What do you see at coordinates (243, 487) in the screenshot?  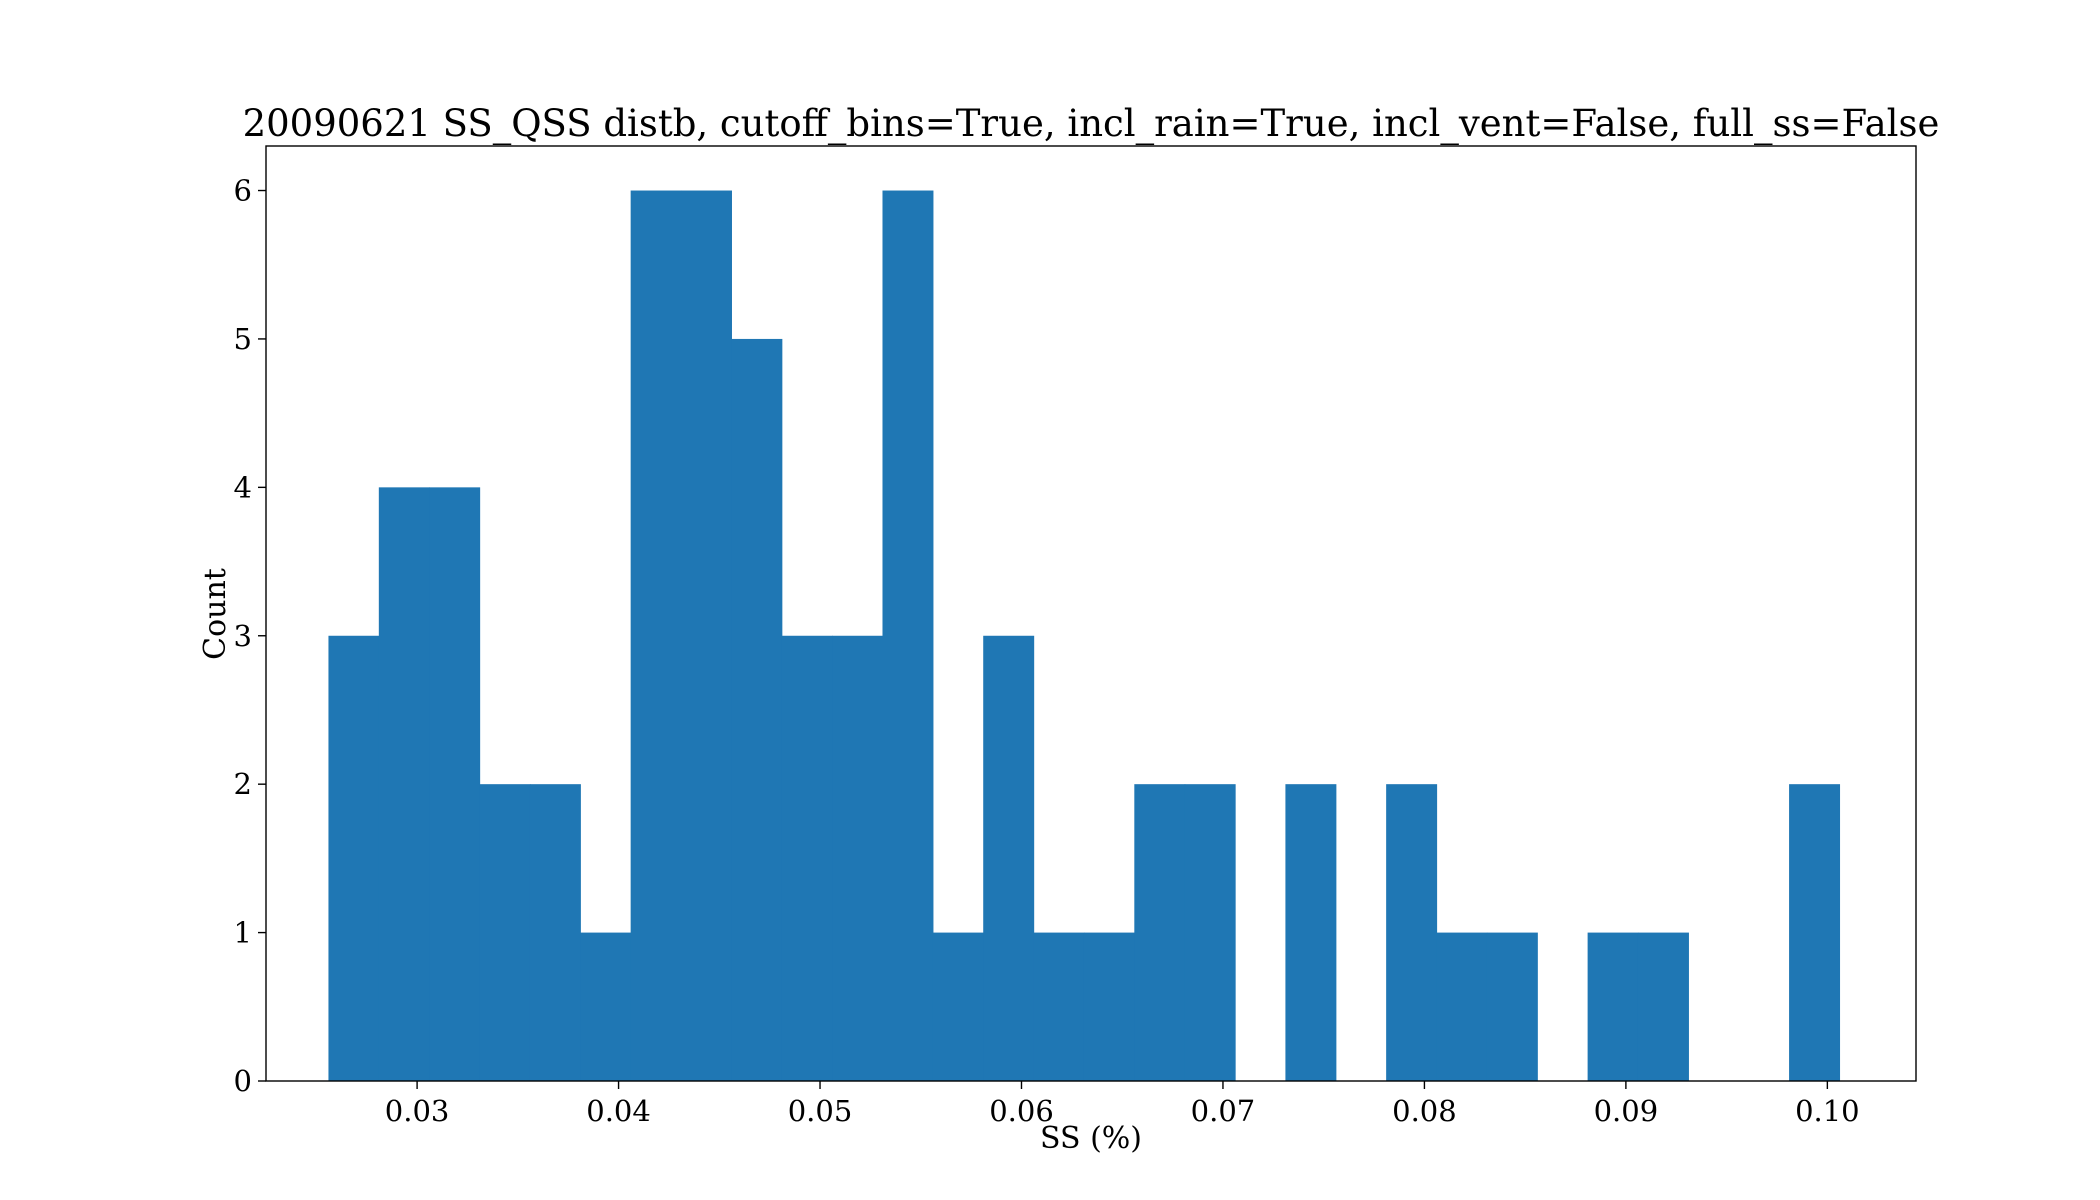 I see `y-tick-label: 4` at bounding box center [243, 487].